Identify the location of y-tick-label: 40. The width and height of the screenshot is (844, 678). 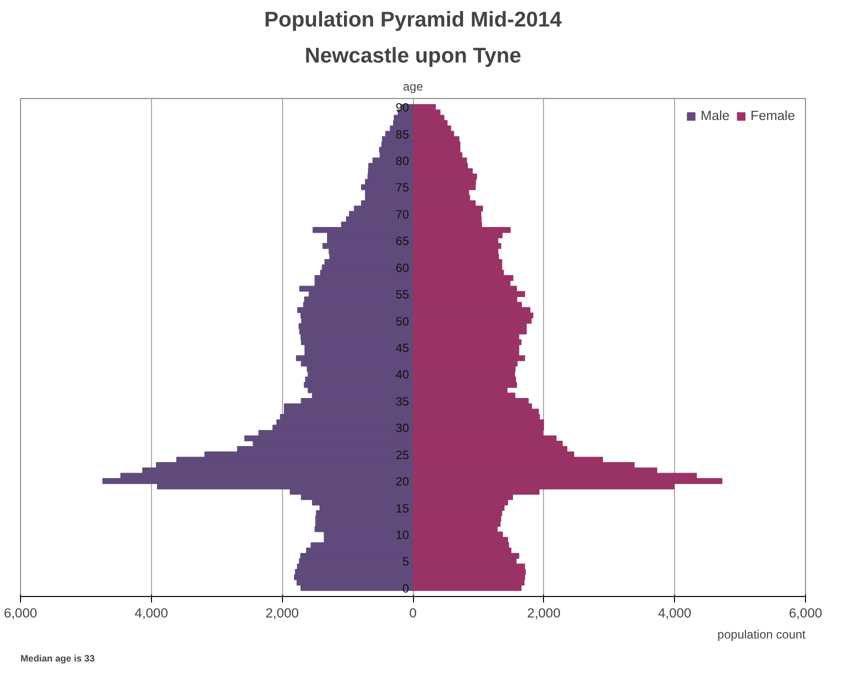
(403, 375).